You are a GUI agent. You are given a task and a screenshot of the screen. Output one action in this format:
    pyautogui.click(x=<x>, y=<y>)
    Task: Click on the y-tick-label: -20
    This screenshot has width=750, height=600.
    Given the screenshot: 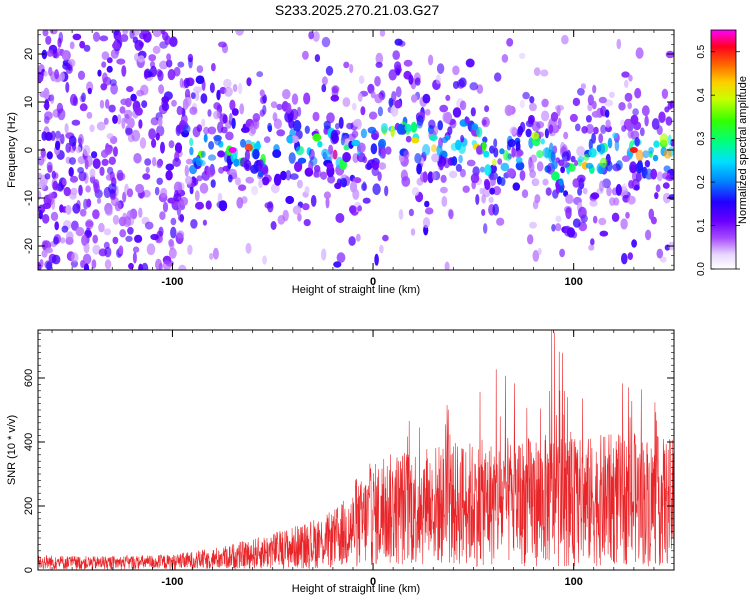 What is the action you would take?
    pyautogui.click(x=29, y=246)
    